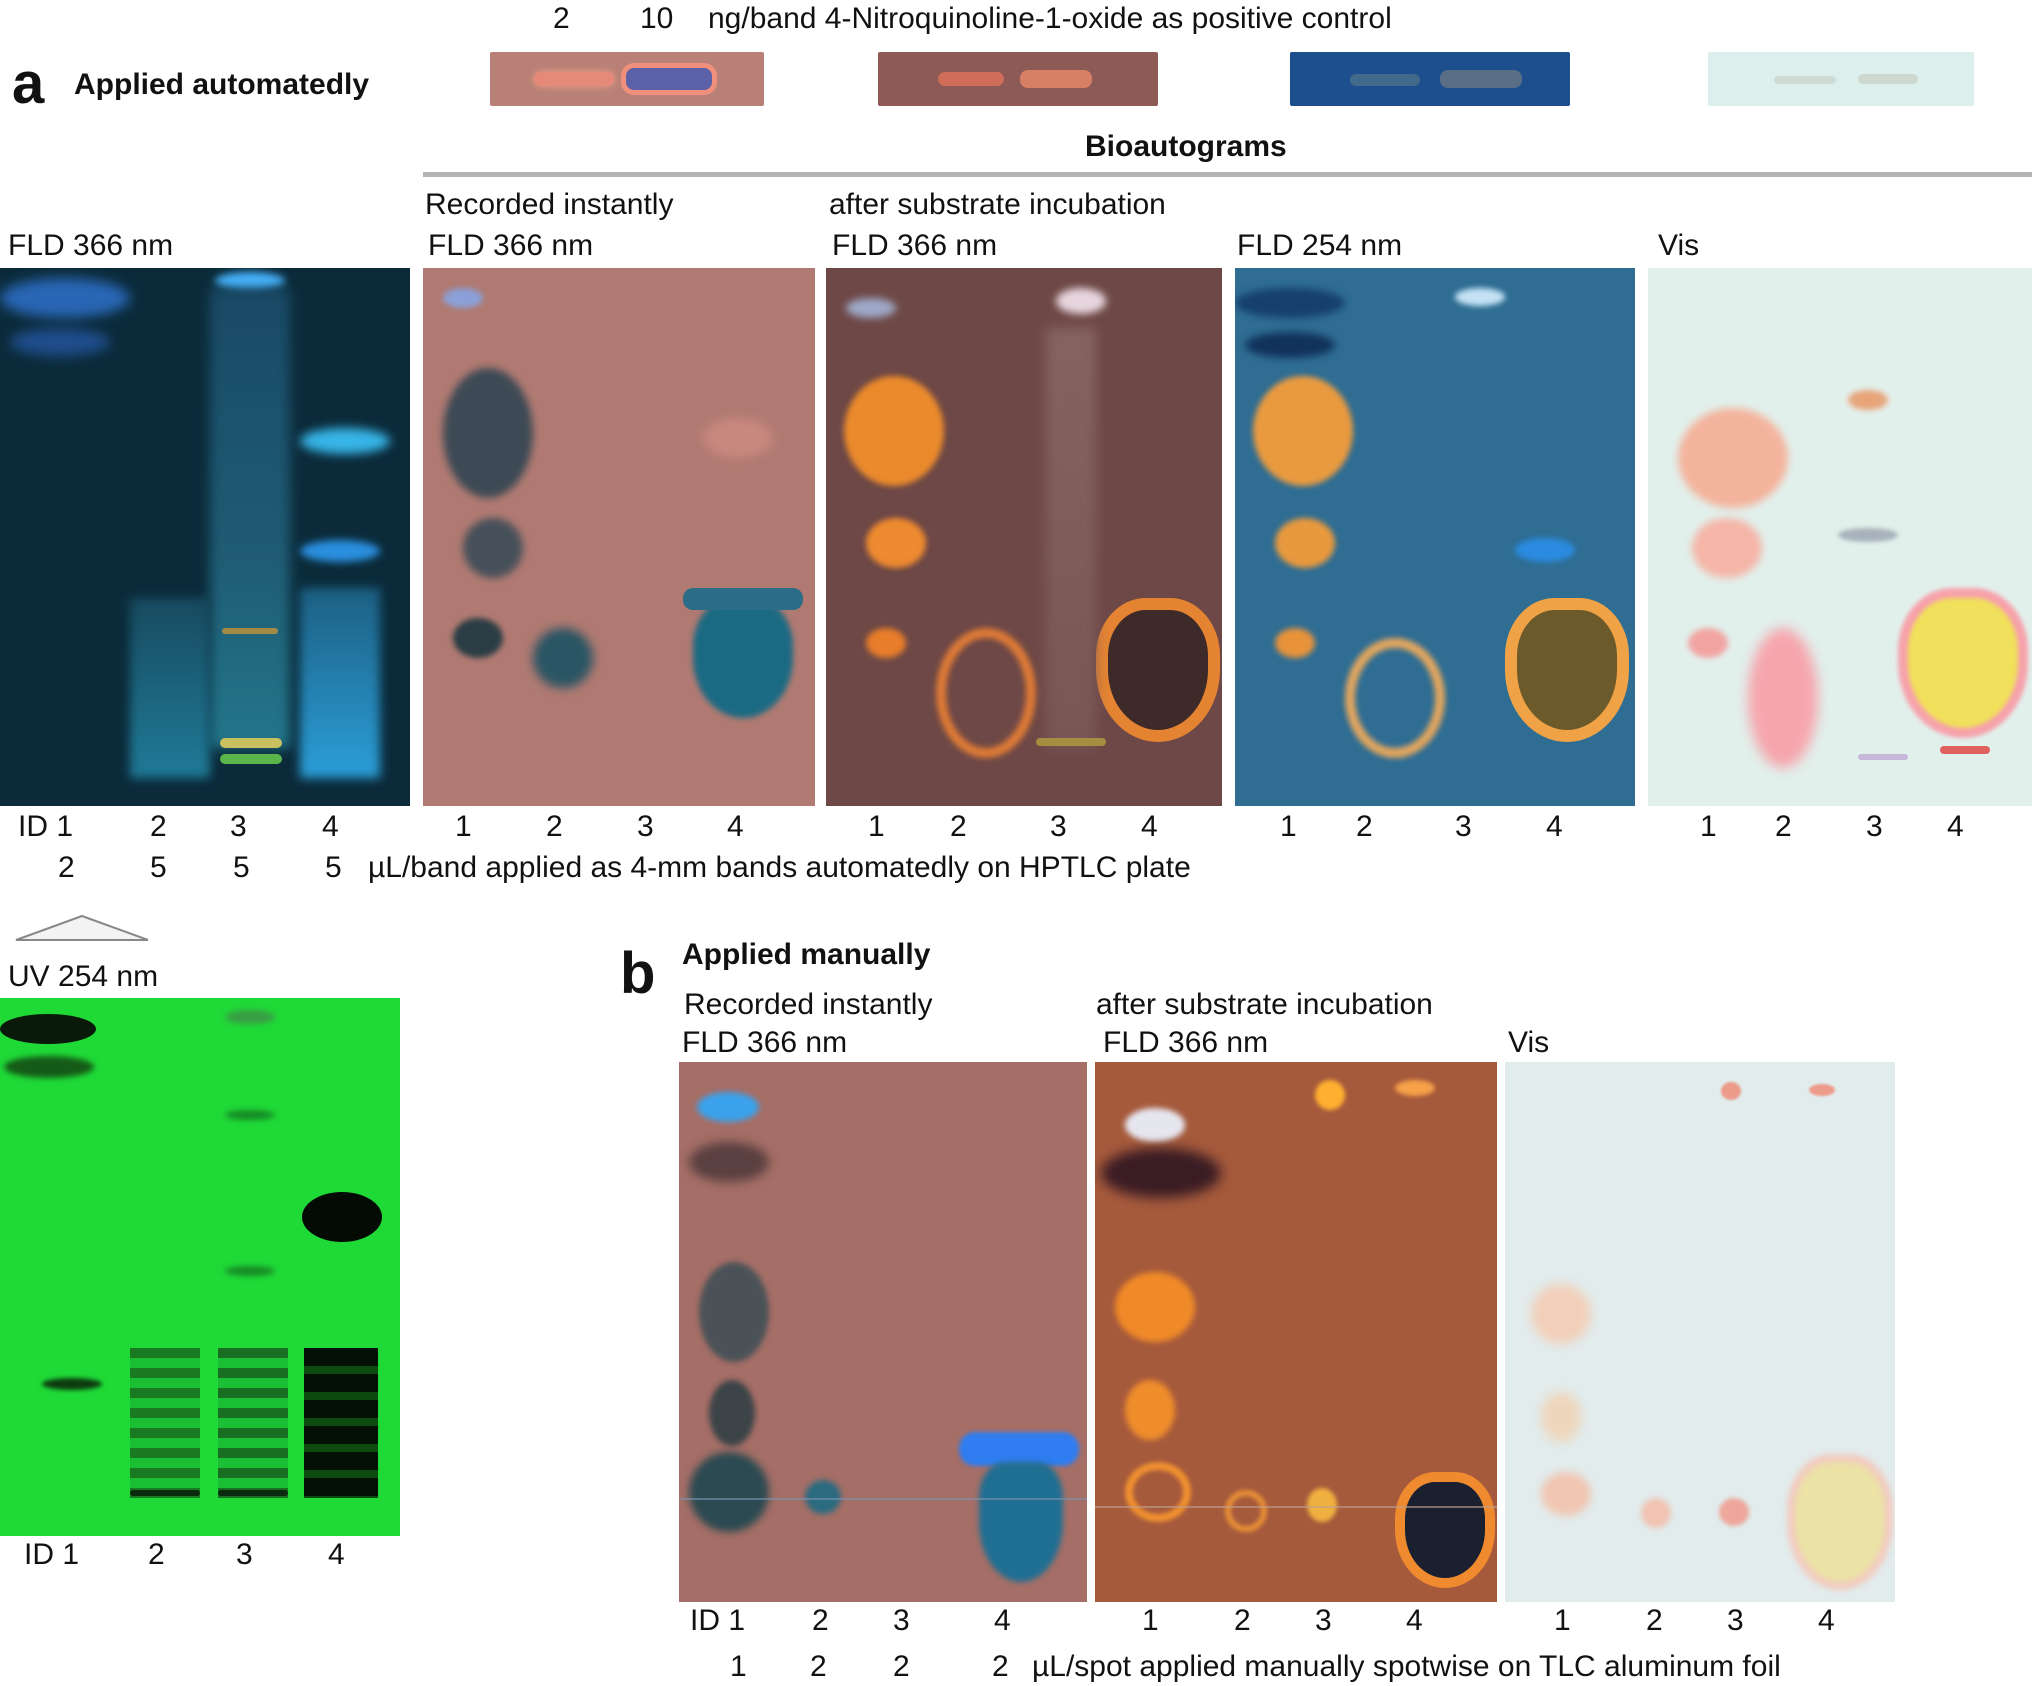  Describe the element at coordinates (83, 976) in the screenshot. I see `plate-label-uv254: UV 254 nm` at that location.